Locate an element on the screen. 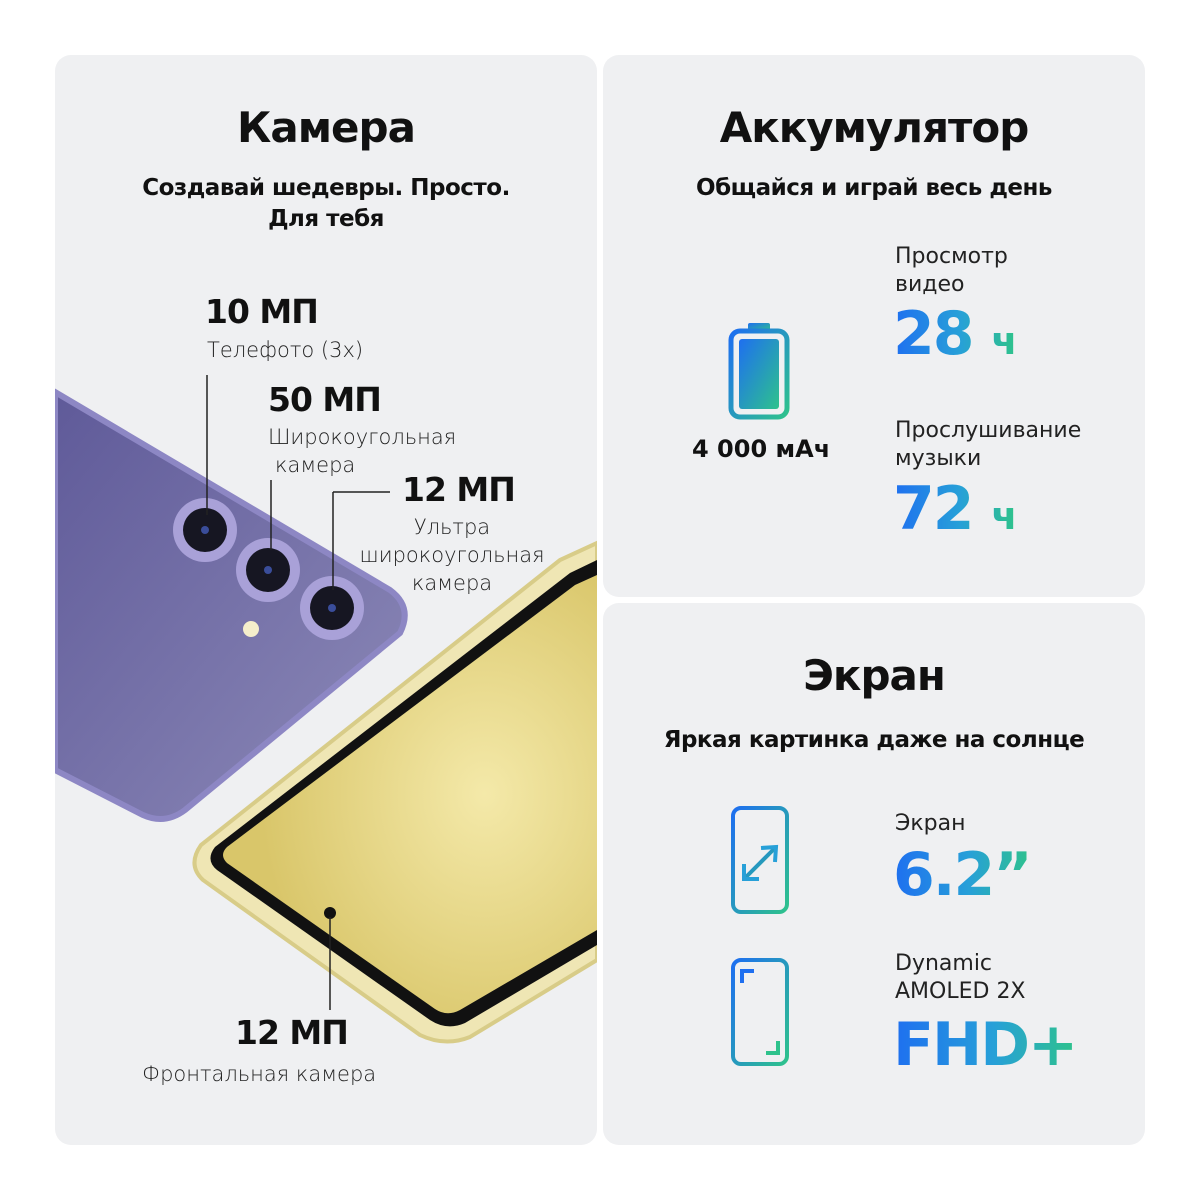  screen-title: Экран is located at coordinates (874, 675).